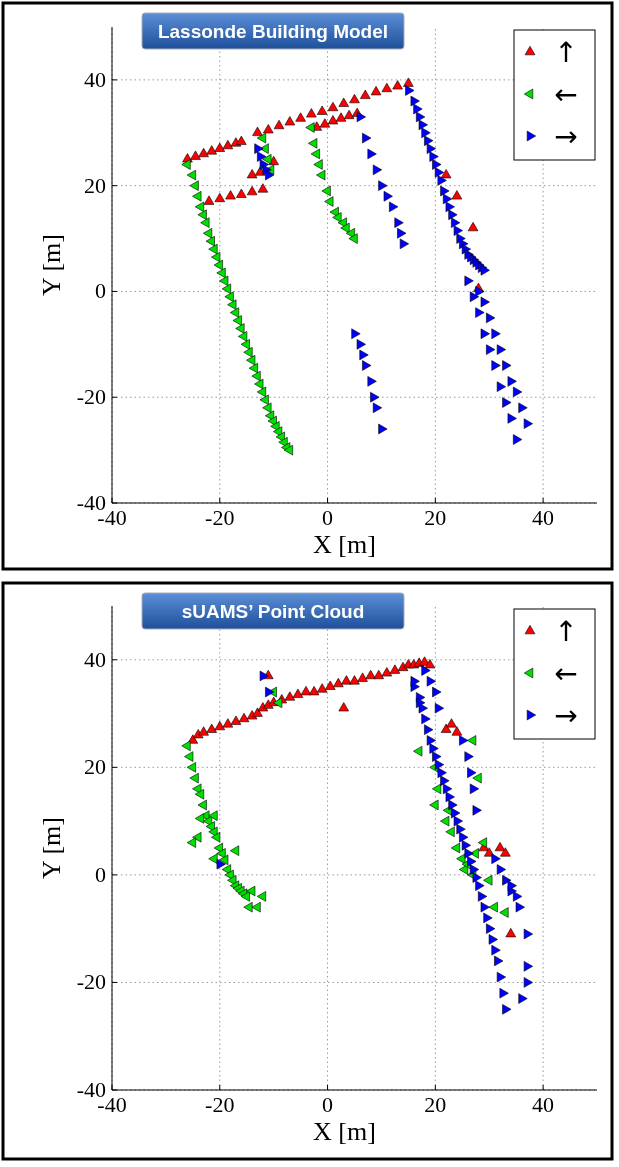 The width and height of the screenshot is (619, 1167). What do you see at coordinates (273, 31) in the screenshot?
I see `chart-title: Lassonde Building Model` at bounding box center [273, 31].